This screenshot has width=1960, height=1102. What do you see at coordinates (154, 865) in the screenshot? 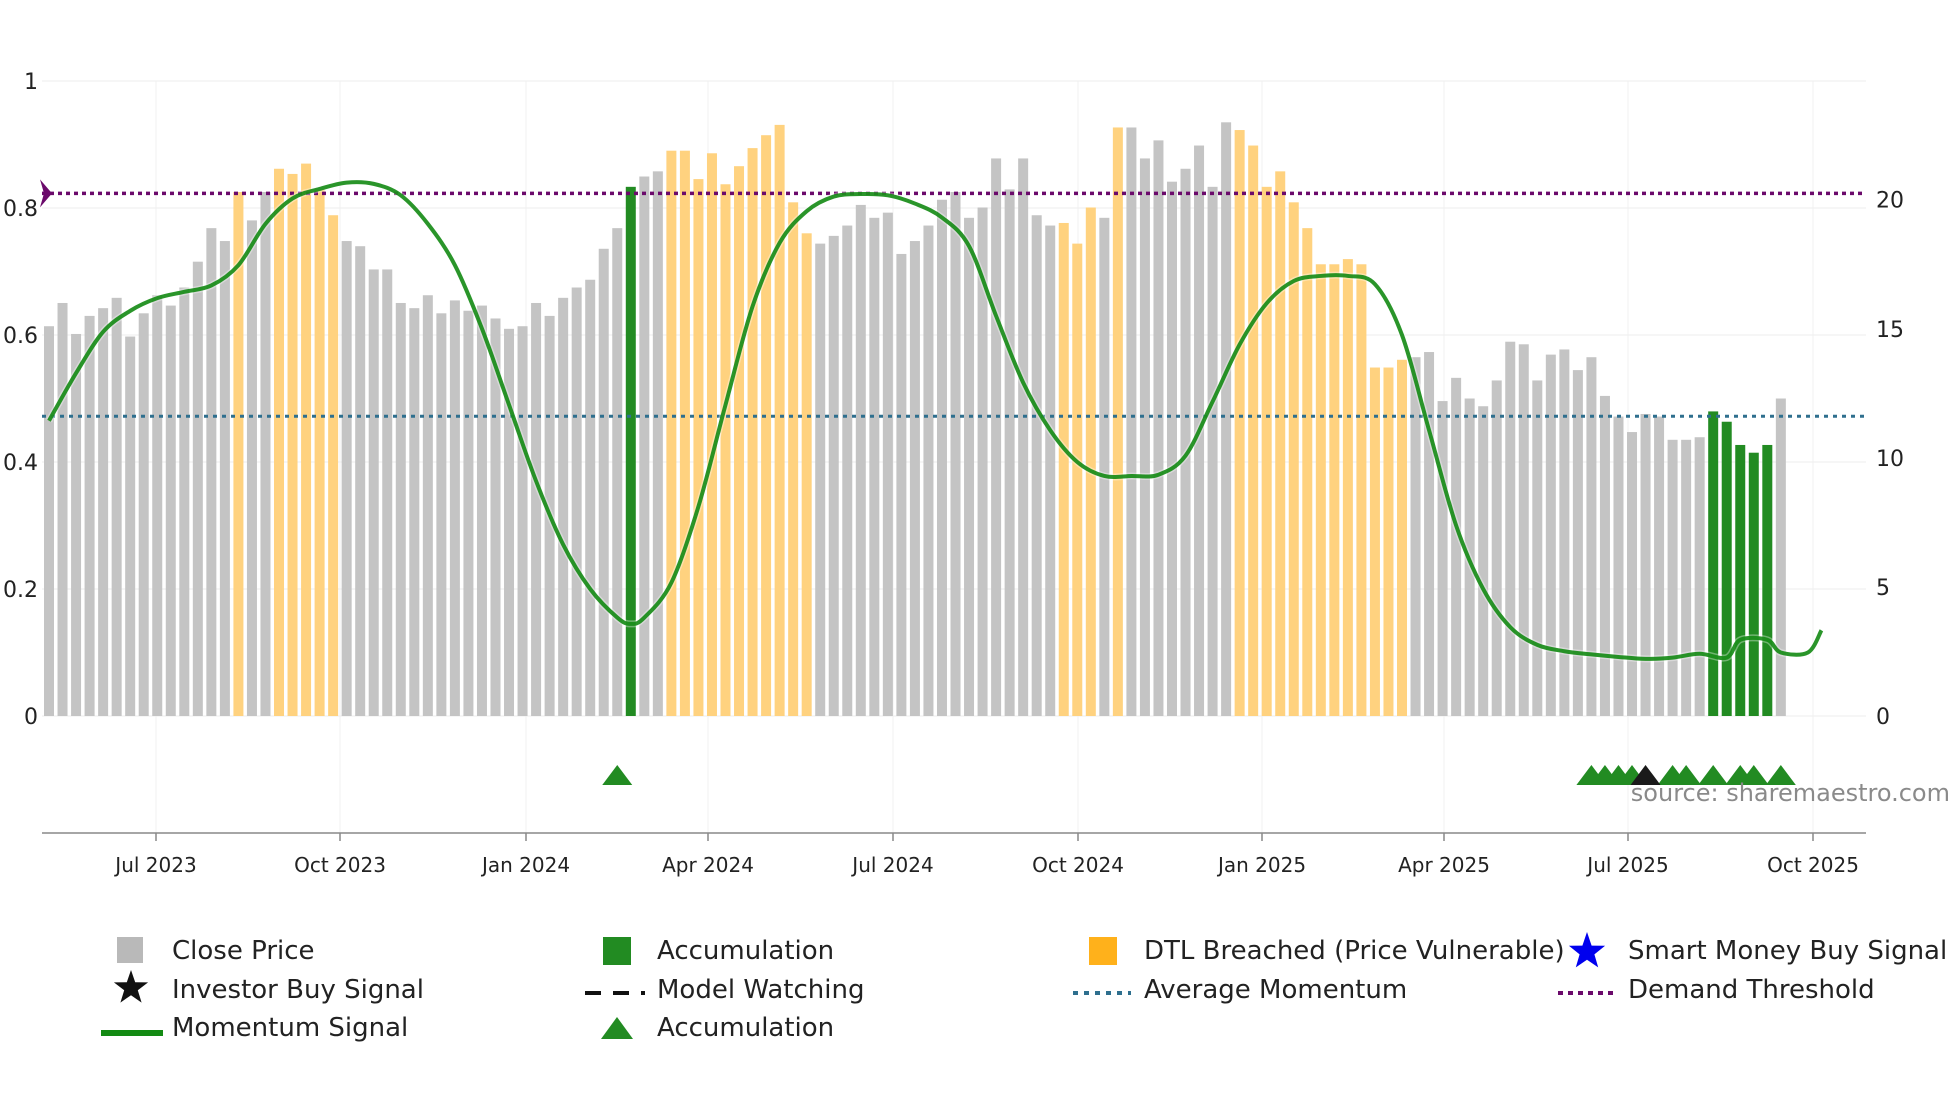
I see `x-tick-label: Jul 2023` at bounding box center [154, 865].